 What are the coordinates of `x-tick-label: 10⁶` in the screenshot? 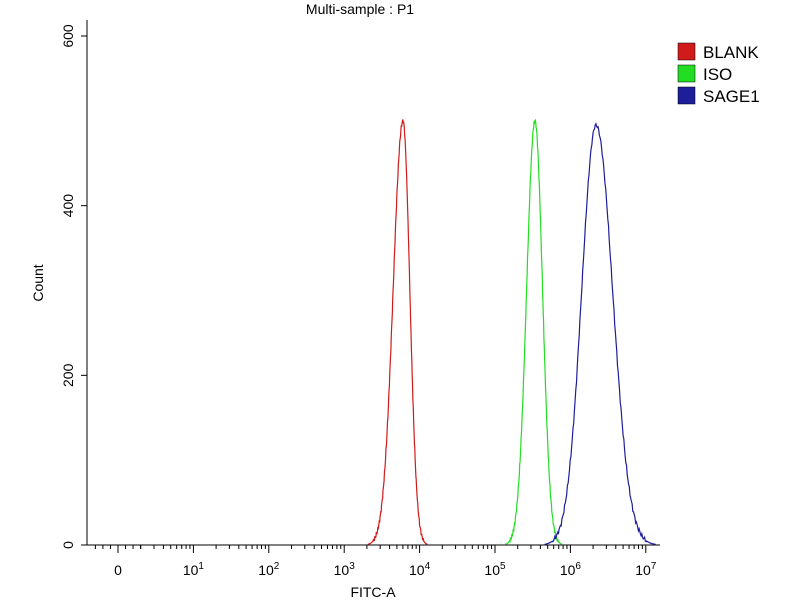 It's located at (571, 569).